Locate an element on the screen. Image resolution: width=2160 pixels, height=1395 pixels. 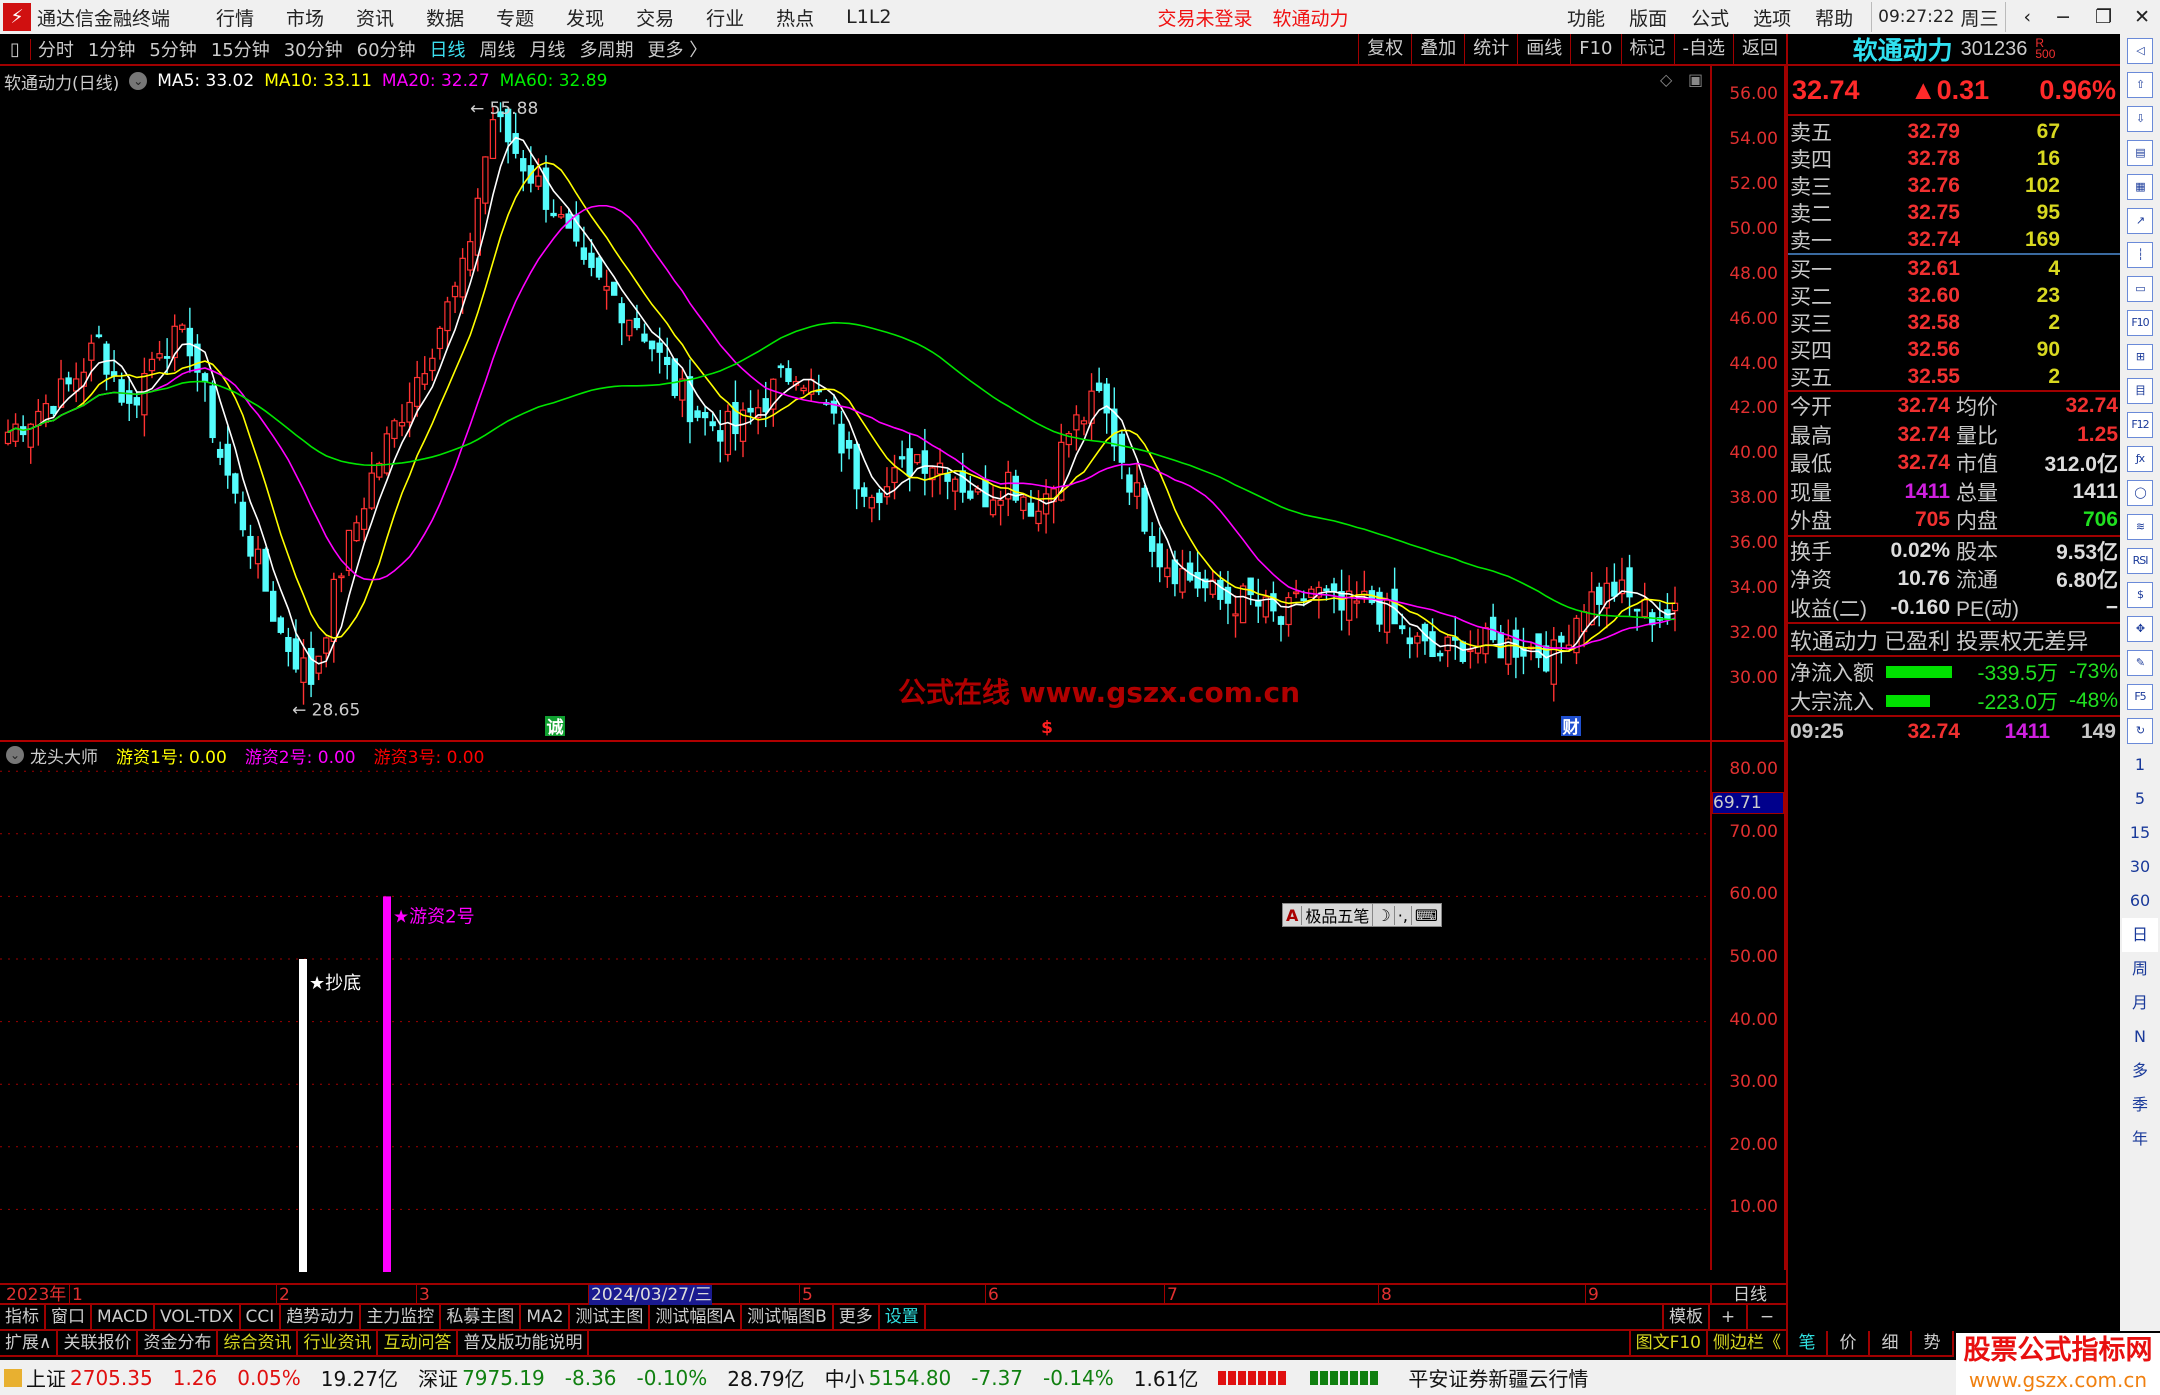
tab-test-b: 测试幅图B is located at coordinates (788, 1317).